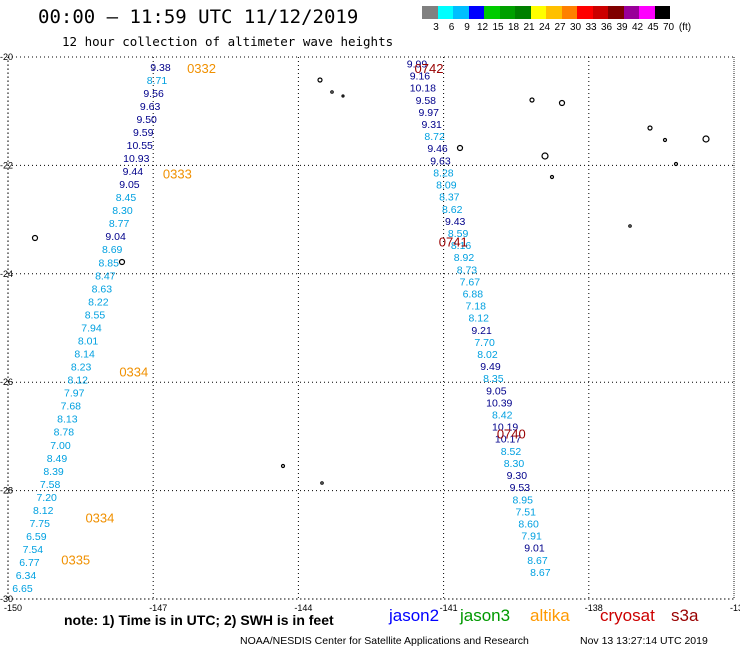 This screenshot has width=740, height=650. What do you see at coordinates (140, 146) in the screenshot?
I see `wave-height-value: 10.55` at bounding box center [140, 146].